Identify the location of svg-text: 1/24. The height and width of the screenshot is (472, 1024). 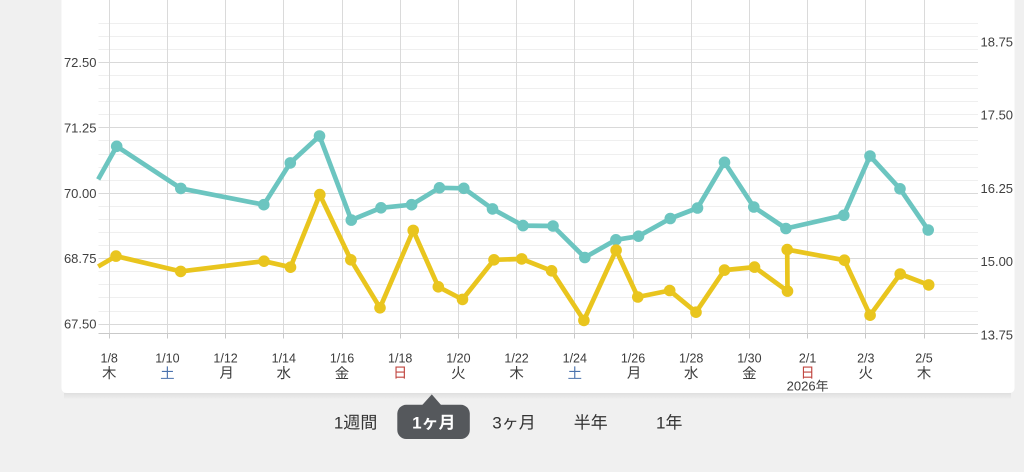
(575, 359).